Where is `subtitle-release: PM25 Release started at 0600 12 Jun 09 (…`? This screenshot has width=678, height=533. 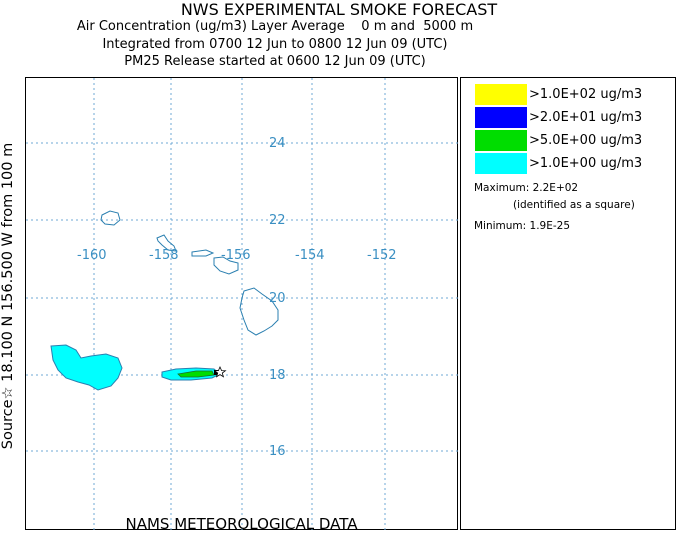 subtitle-release: PM25 Release started at 0600 12 Jun 09 (… is located at coordinates (275, 61).